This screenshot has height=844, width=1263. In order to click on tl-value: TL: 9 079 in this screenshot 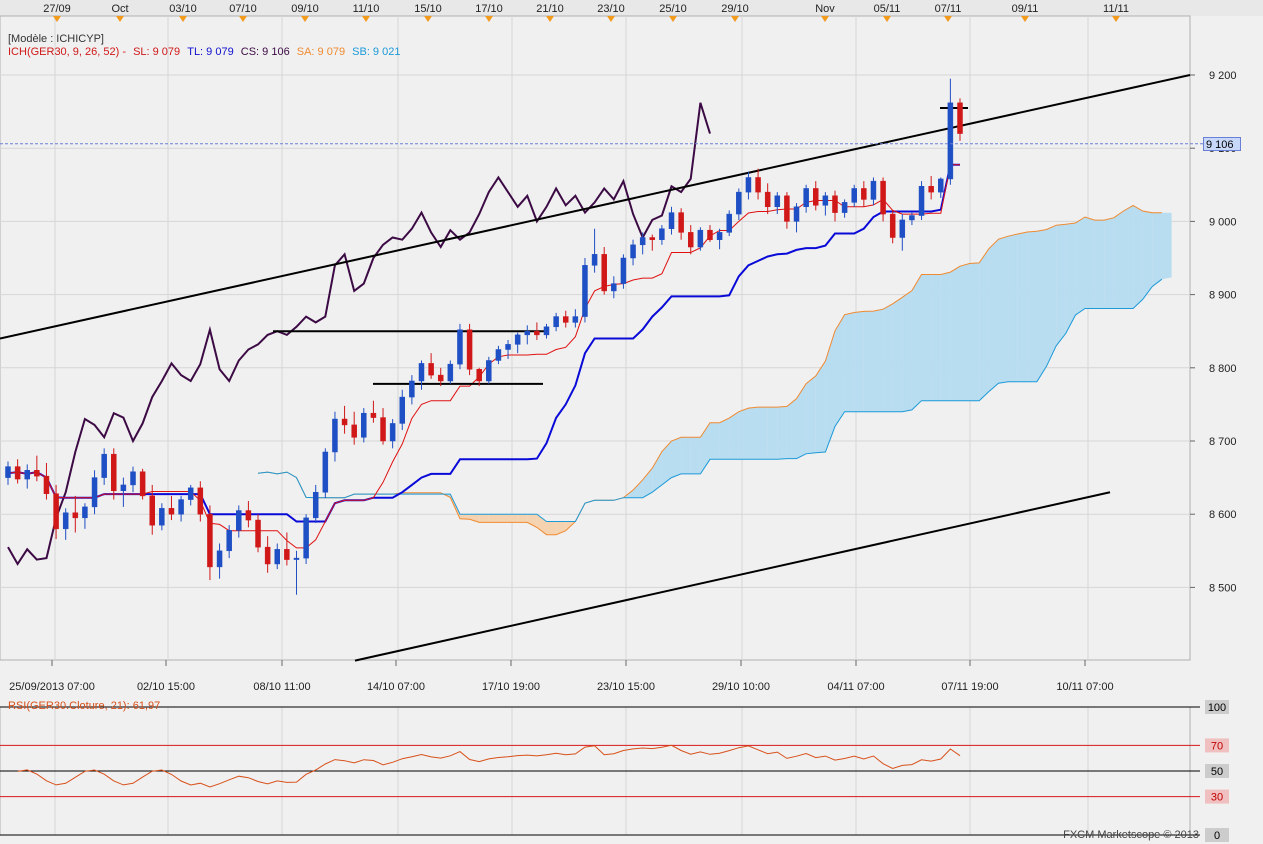, I will do `click(210, 52)`.